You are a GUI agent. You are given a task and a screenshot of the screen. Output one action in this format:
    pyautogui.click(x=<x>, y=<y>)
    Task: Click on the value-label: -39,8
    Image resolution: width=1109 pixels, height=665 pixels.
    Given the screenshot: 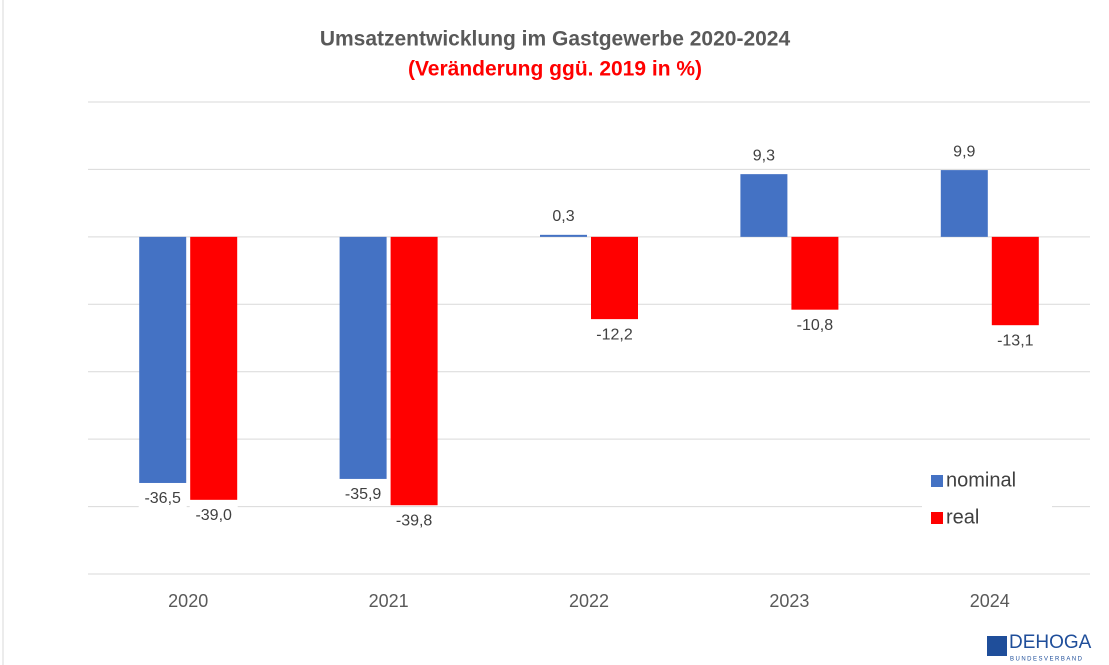 What is the action you would take?
    pyautogui.click(x=414, y=520)
    